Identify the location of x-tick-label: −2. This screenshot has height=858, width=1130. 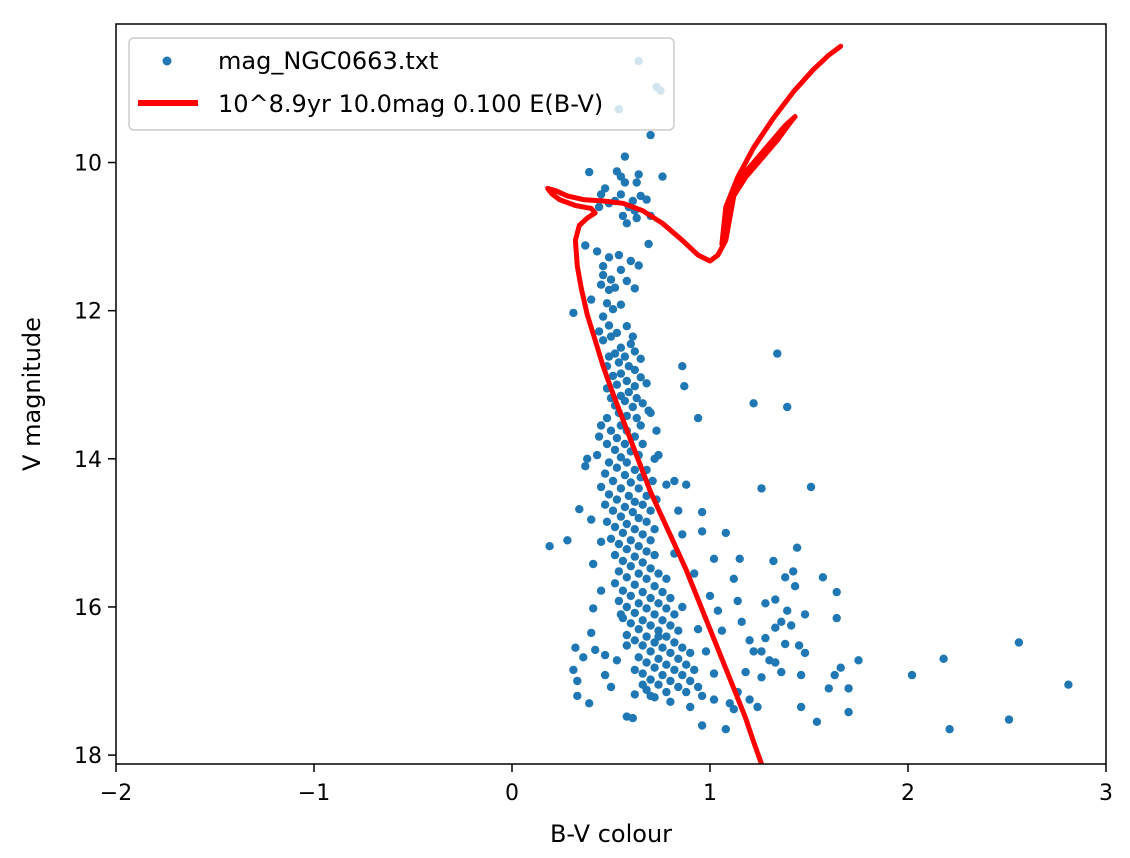
(116, 793).